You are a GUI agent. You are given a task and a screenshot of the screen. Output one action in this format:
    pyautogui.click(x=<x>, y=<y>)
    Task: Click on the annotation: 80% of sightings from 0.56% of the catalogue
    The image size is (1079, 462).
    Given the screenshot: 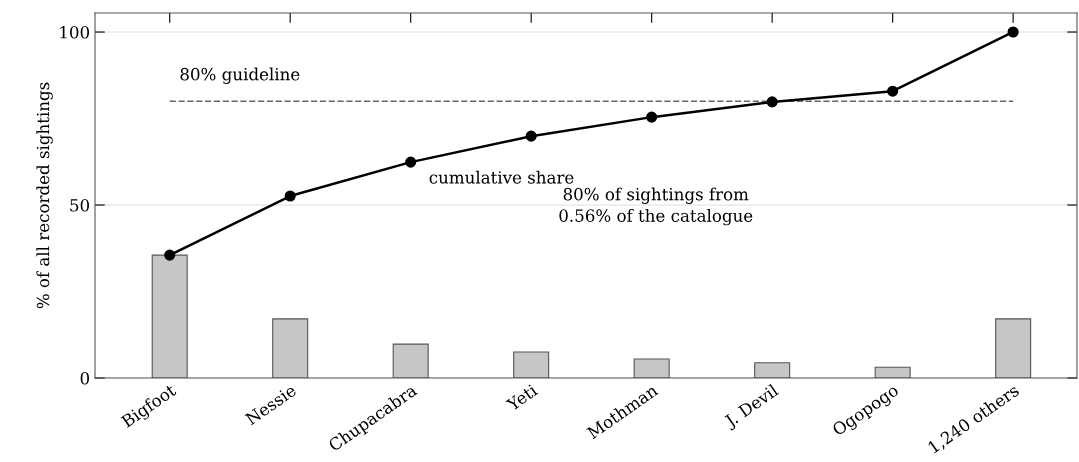 What is the action you would take?
    pyautogui.click(x=656, y=206)
    